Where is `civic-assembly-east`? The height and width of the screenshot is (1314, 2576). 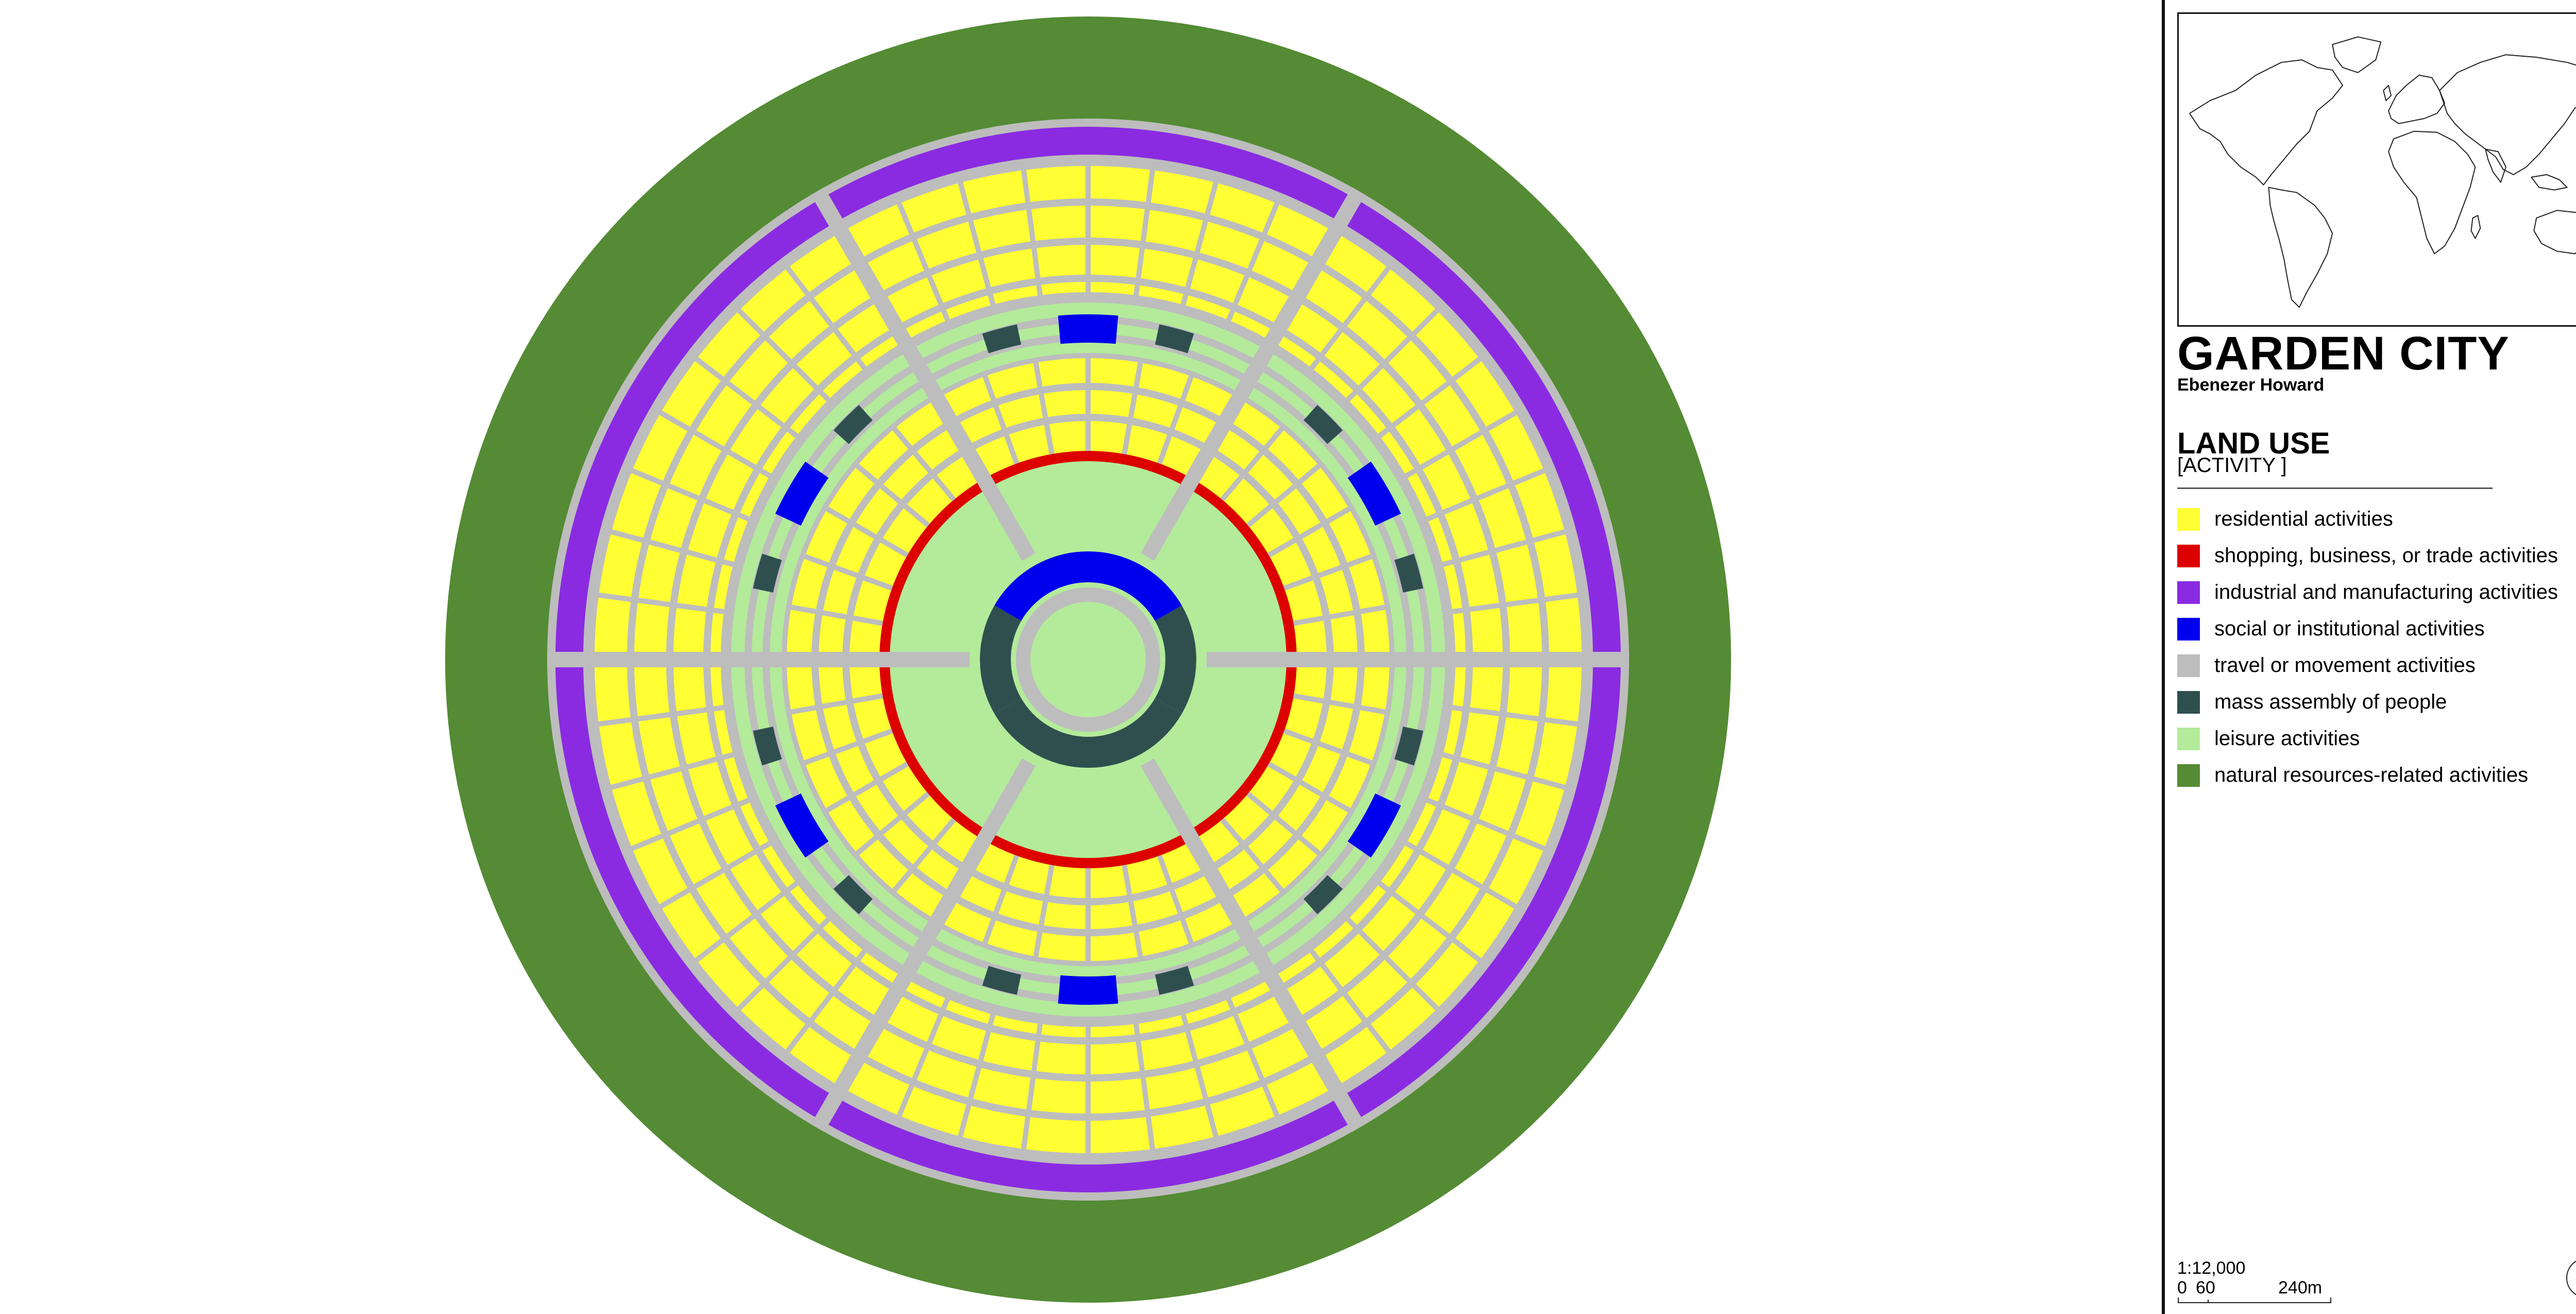 civic-assembly-east is located at coordinates (1176, 659).